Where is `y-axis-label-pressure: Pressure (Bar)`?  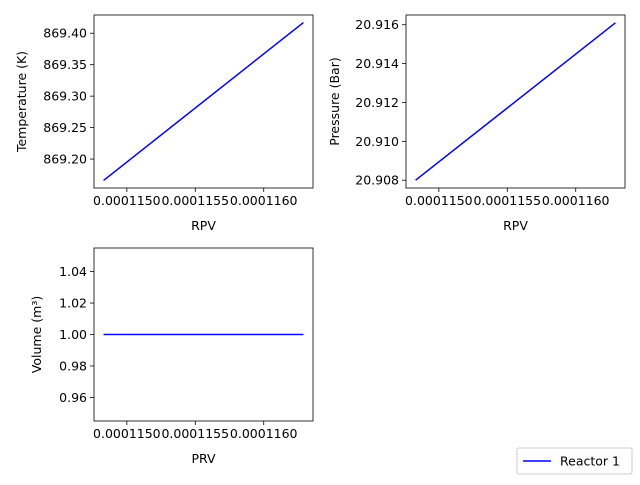
y-axis-label-pressure: Pressure (Bar) is located at coordinates (334, 101).